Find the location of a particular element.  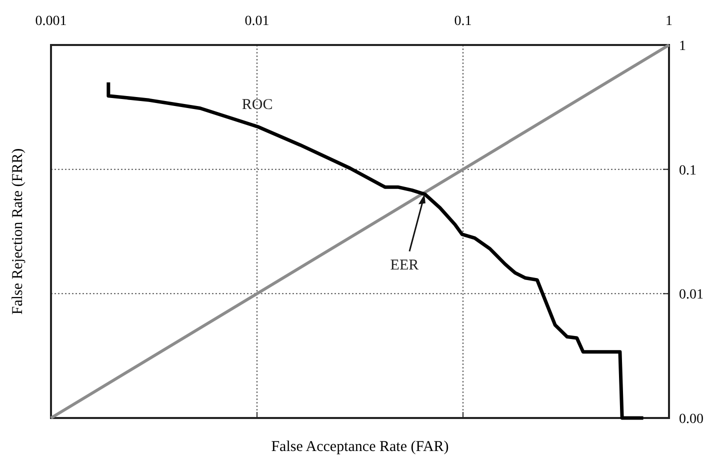

x-axis-title: False Acceptance Rate (FAR) is located at coordinates (360, 447).